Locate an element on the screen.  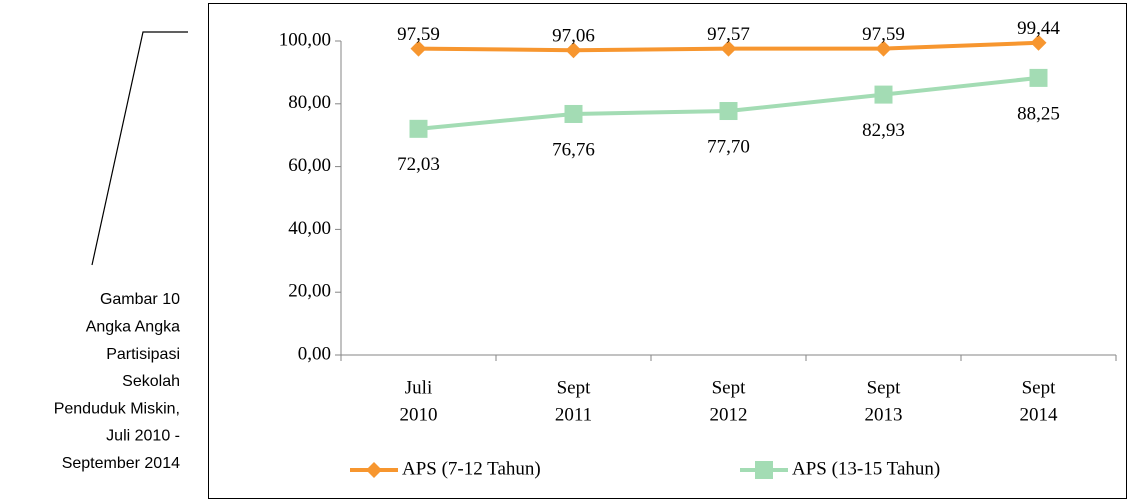
caption-line: Partisipasi is located at coordinates (143, 354).